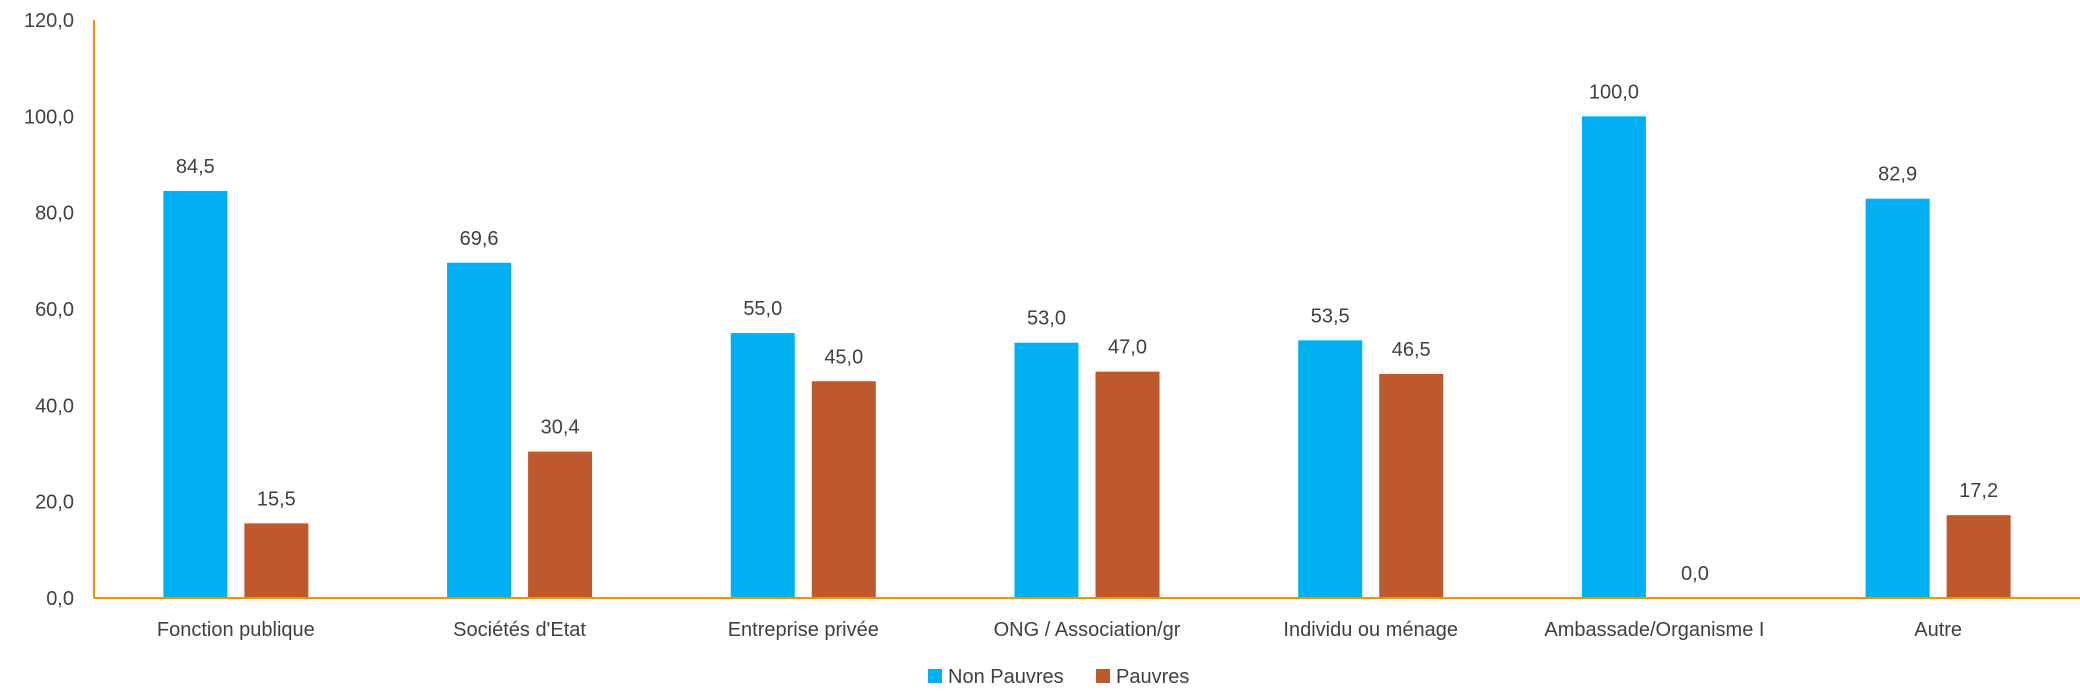 Image resolution: width=2080 pixels, height=694 pixels. I want to click on legend-swatch-non-pauvres, so click(935, 676).